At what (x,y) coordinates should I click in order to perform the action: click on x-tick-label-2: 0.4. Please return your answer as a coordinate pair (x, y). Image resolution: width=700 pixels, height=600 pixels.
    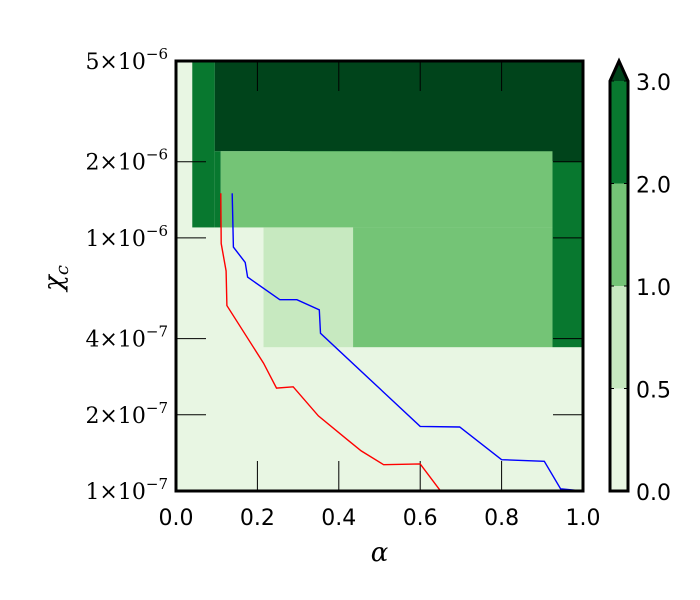
    Looking at the image, I should click on (338, 518).